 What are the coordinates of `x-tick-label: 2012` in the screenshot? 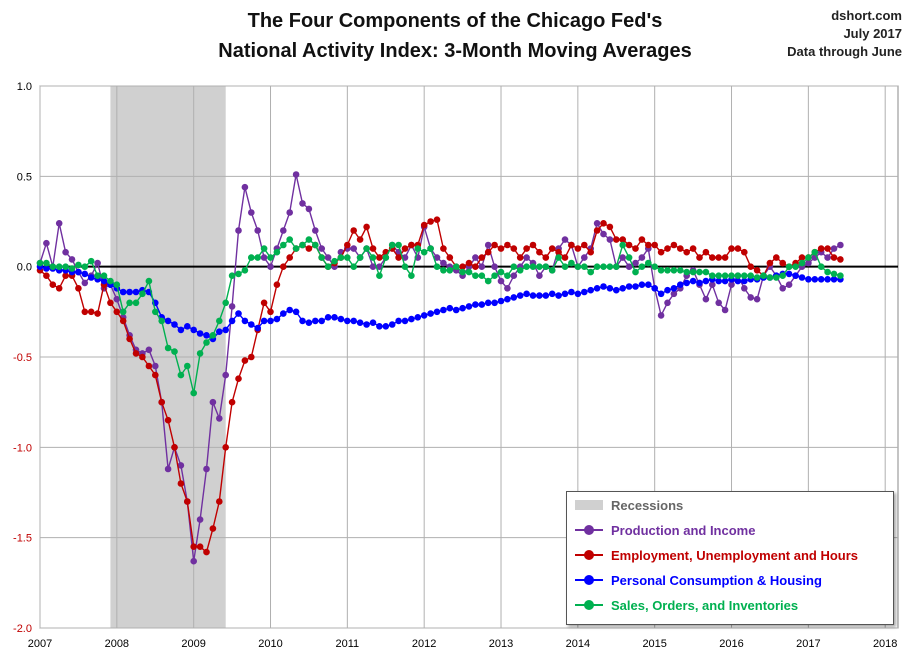 It's located at (424, 644).